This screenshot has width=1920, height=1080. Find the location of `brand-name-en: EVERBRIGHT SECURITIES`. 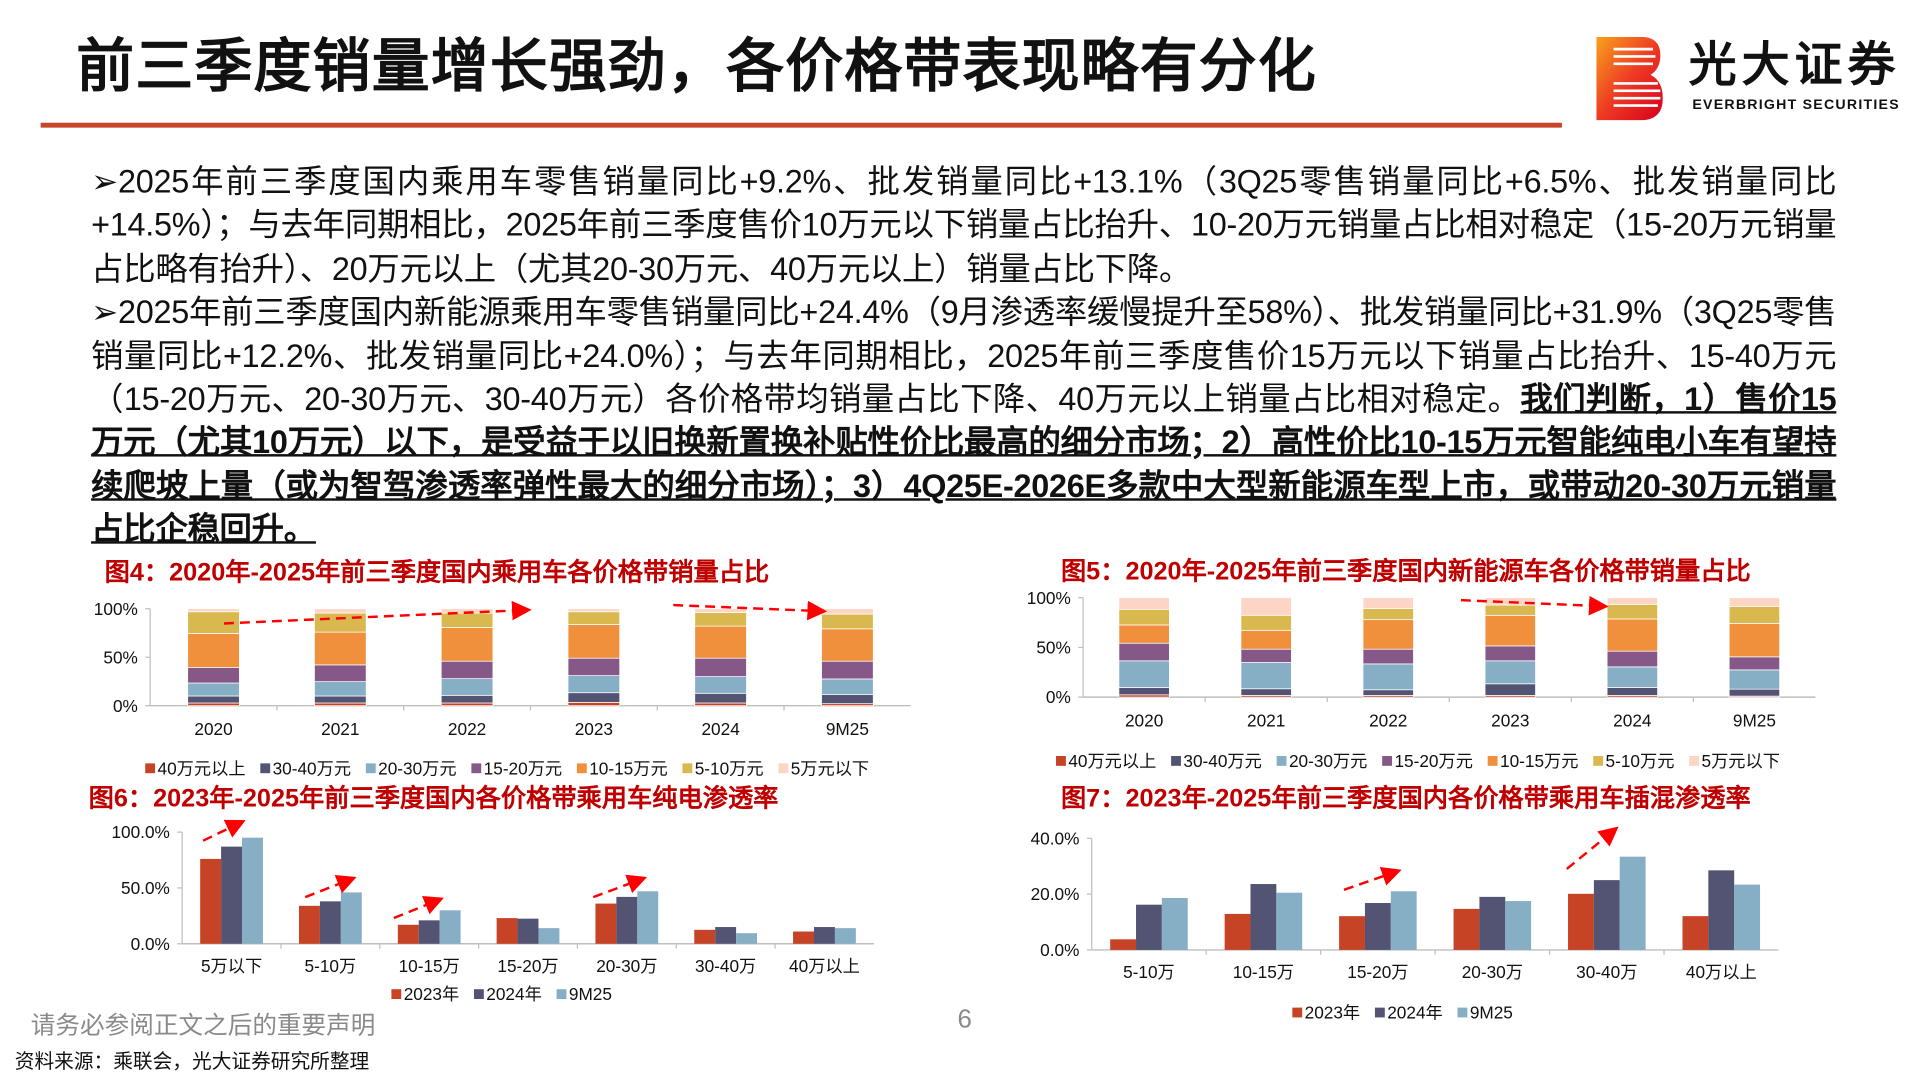

brand-name-en: EVERBRIGHT SECURITIES is located at coordinates (1796, 105).